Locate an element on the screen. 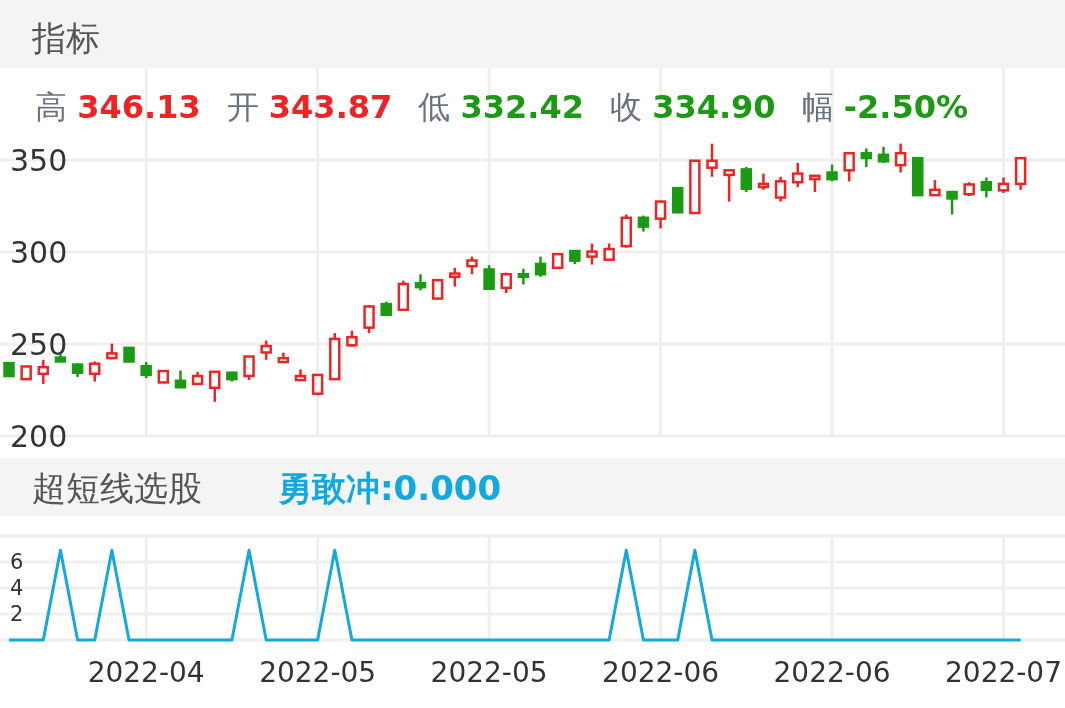 This screenshot has width=1065, height=708. chart-title: 超短线选股 is located at coordinates (117, 488).